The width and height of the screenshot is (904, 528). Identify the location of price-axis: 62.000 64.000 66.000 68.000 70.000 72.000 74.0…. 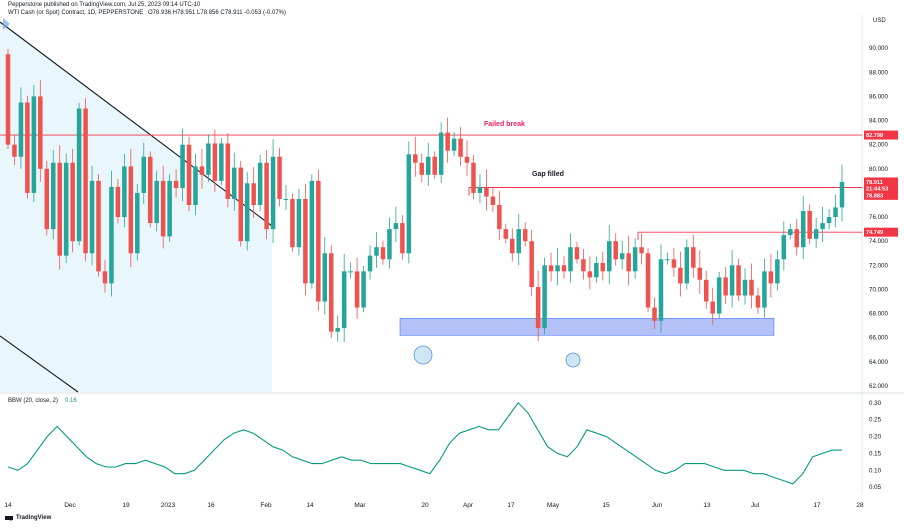
(878, 217).